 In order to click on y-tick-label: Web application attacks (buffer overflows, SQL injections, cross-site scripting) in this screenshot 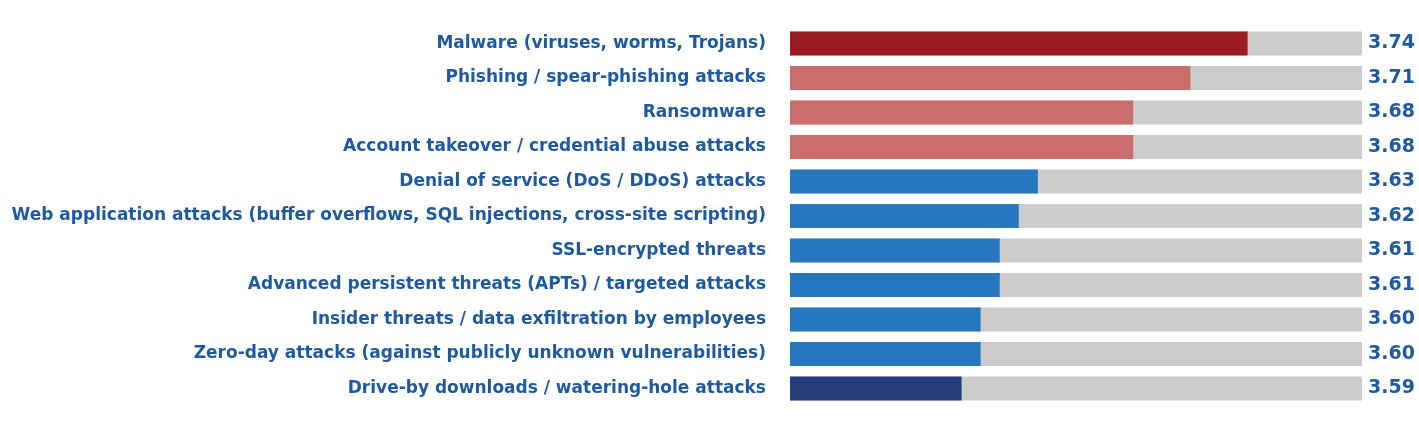, I will do `click(388, 214)`.